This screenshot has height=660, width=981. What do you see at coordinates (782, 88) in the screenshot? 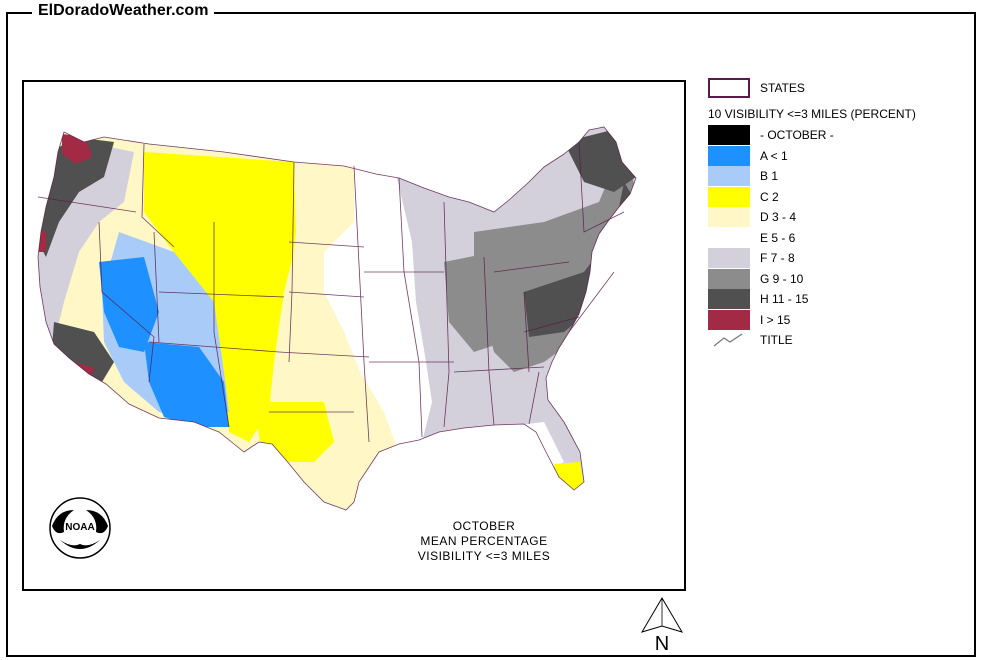
I see `states-label: STATES` at bounding box center [782, 88].